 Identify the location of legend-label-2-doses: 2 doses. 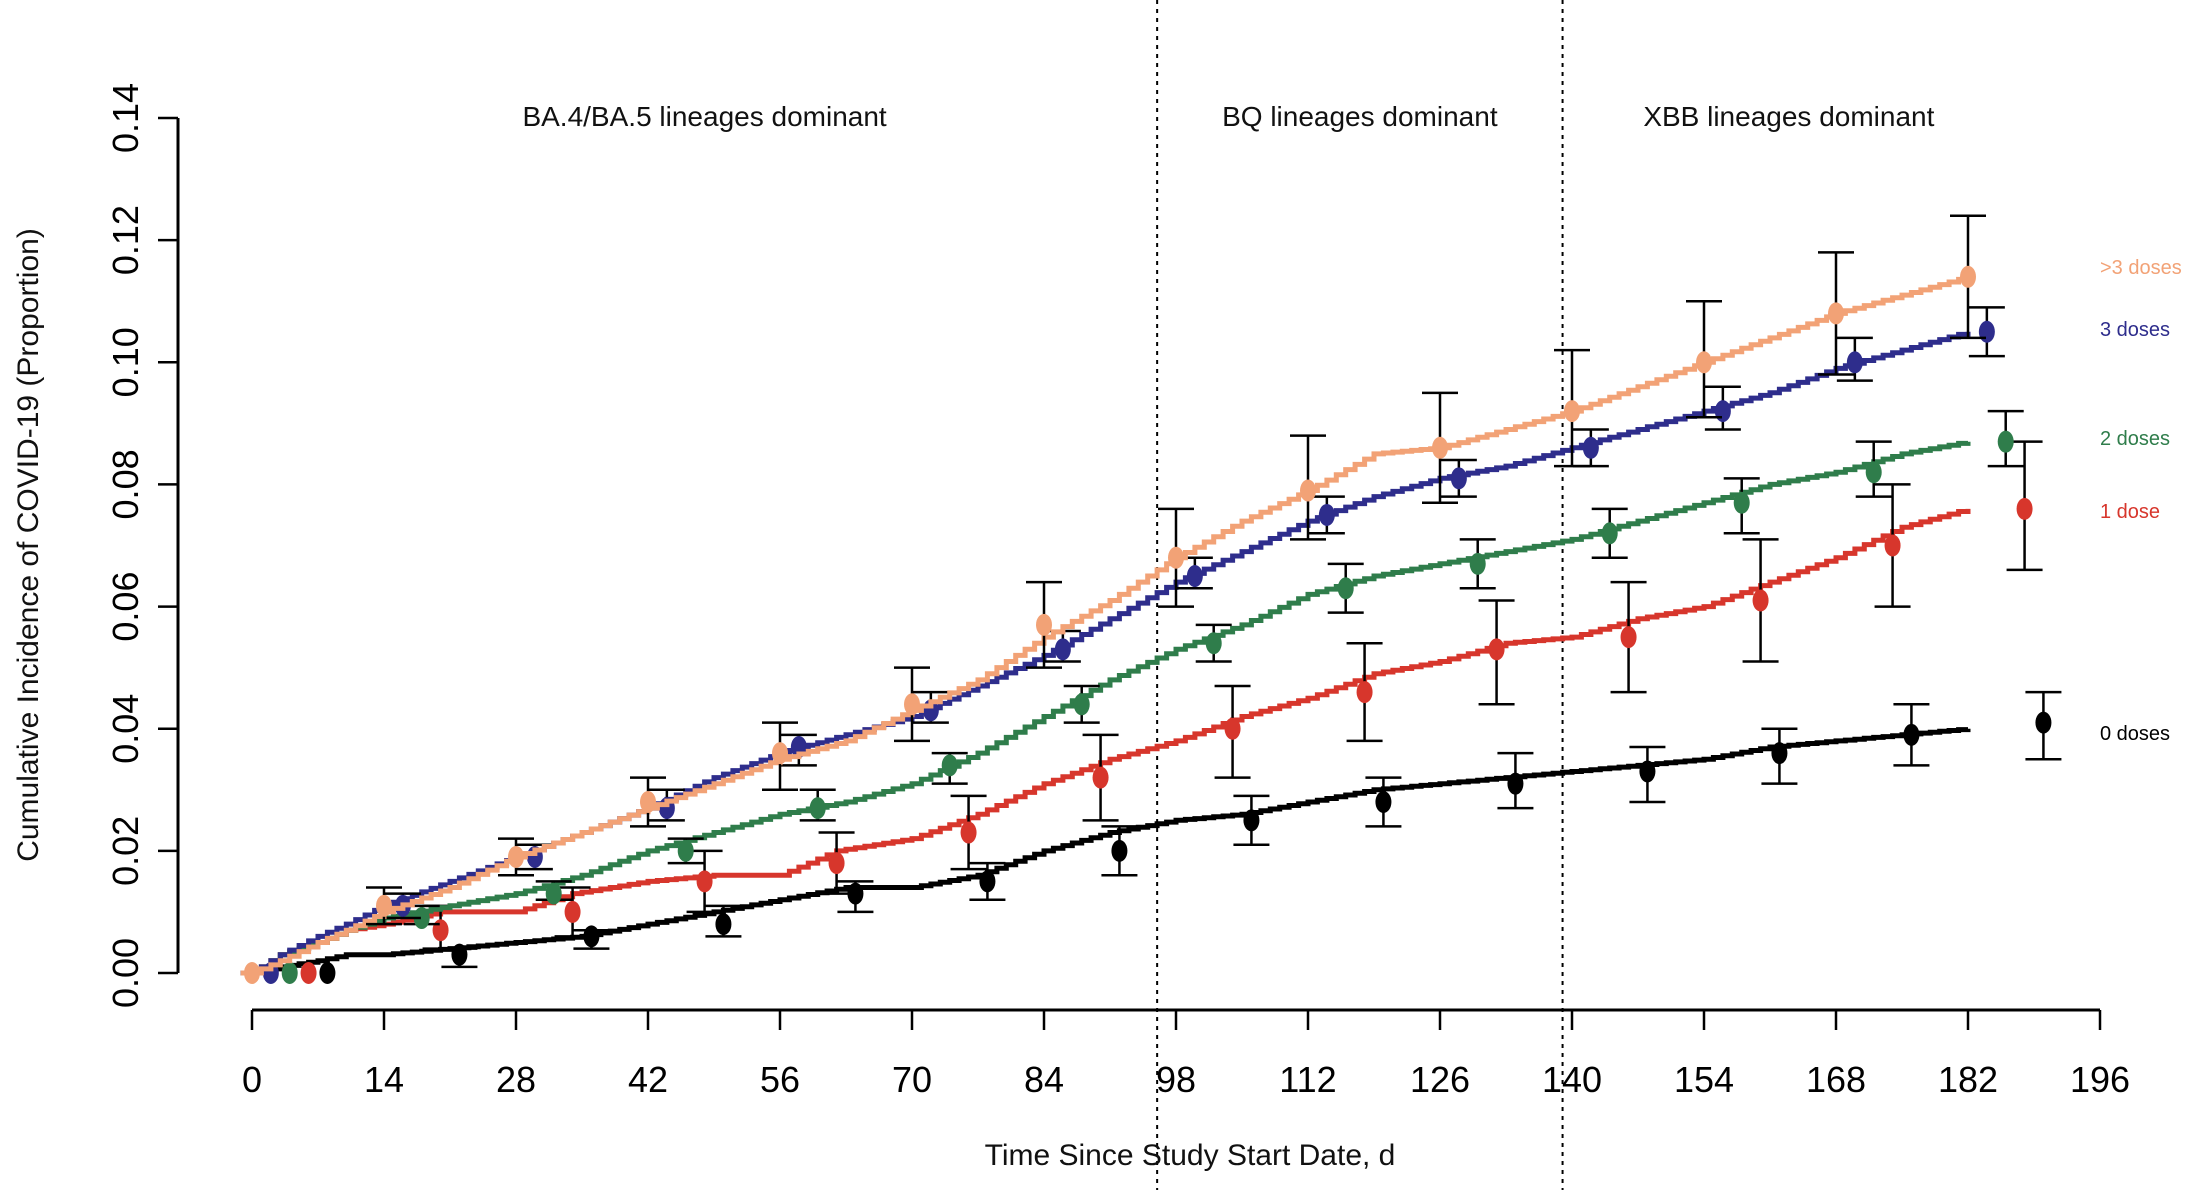
(2135, 439).